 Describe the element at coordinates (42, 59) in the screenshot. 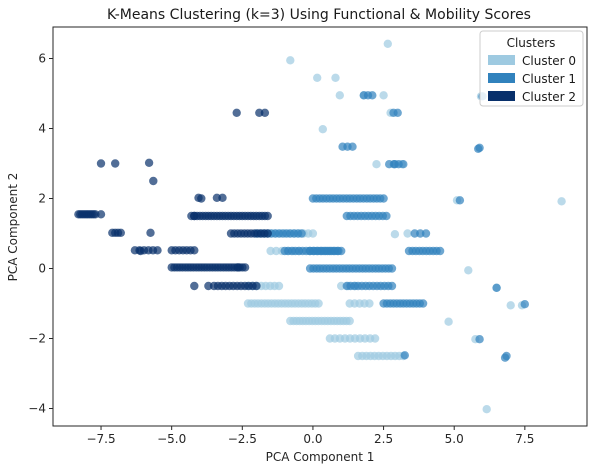

I see `y-tick-label: 6` at that location.